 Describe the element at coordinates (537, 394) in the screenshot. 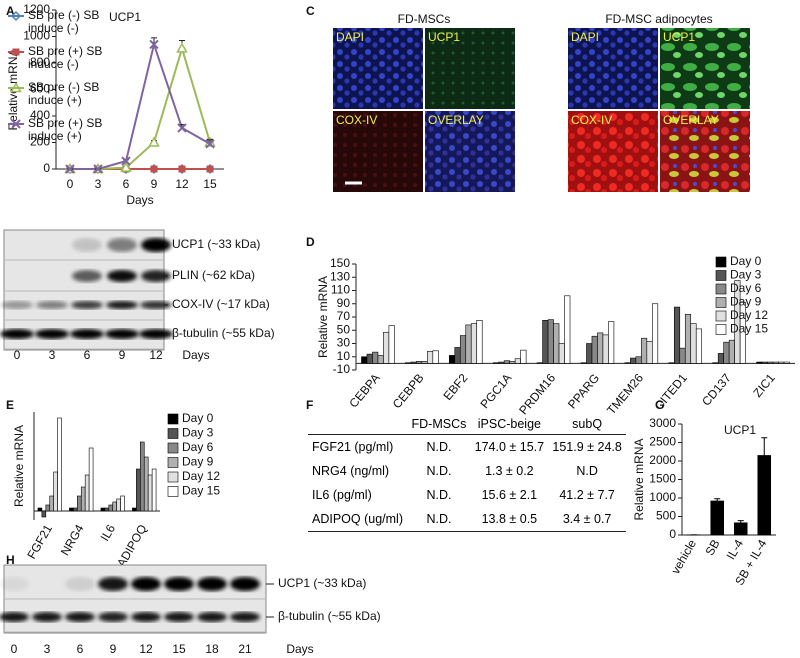

I see `x-tick-label: PRDM16` at that location.